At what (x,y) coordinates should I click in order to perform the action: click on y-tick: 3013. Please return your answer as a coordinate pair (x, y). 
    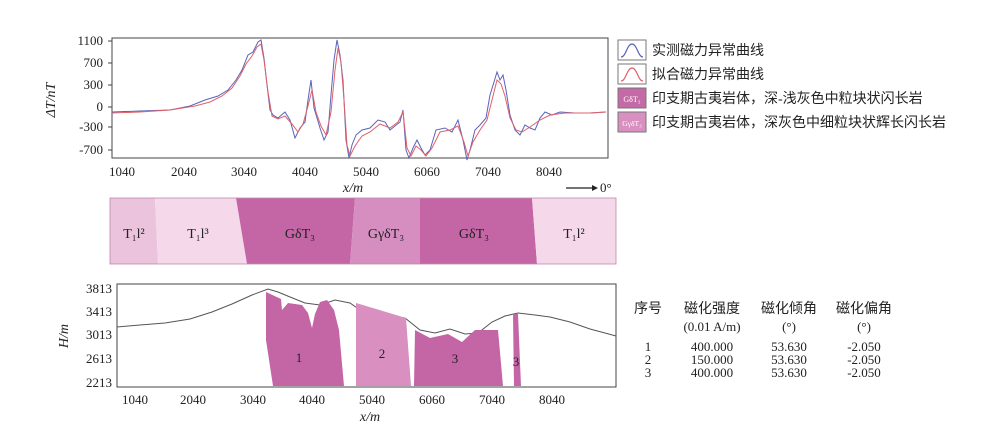
    Looking at the image, I should click on (99, 334).